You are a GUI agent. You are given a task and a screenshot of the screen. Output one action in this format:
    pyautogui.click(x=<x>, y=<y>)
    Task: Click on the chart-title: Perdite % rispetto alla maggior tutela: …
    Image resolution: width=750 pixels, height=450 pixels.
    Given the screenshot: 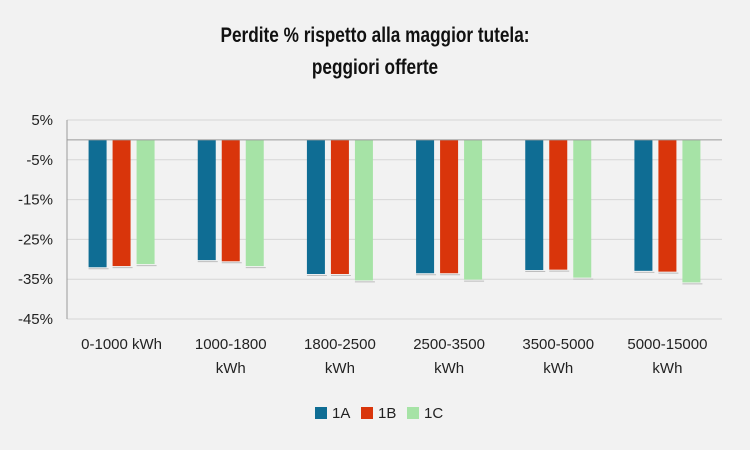 What is the action you would take?
    pyautogui.click(x=375, y=52)
    